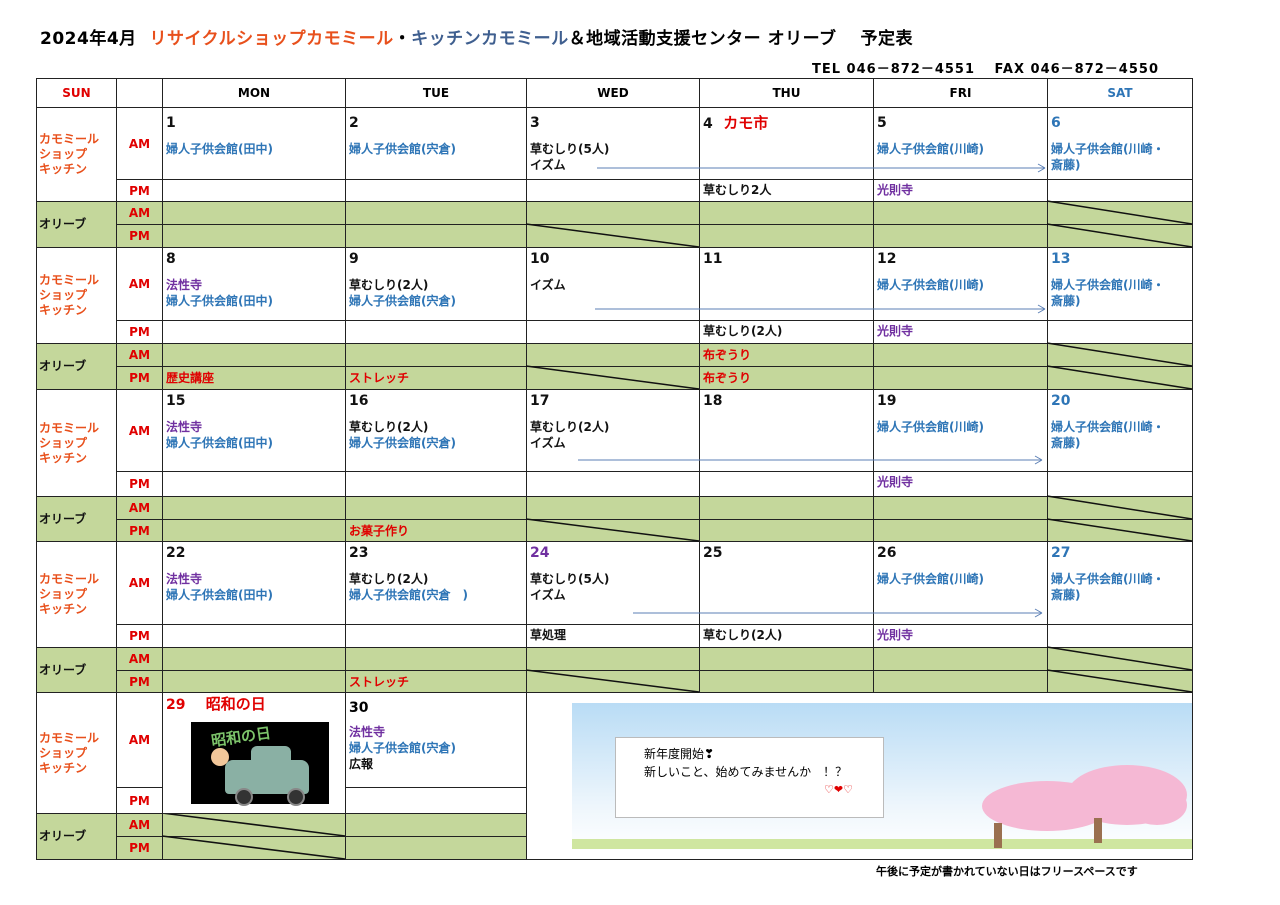 This screenshot has width=1280, height=905. Describe the element at coordinates (171, 123) in the screenshot. I see `day-number: 1` at that location.